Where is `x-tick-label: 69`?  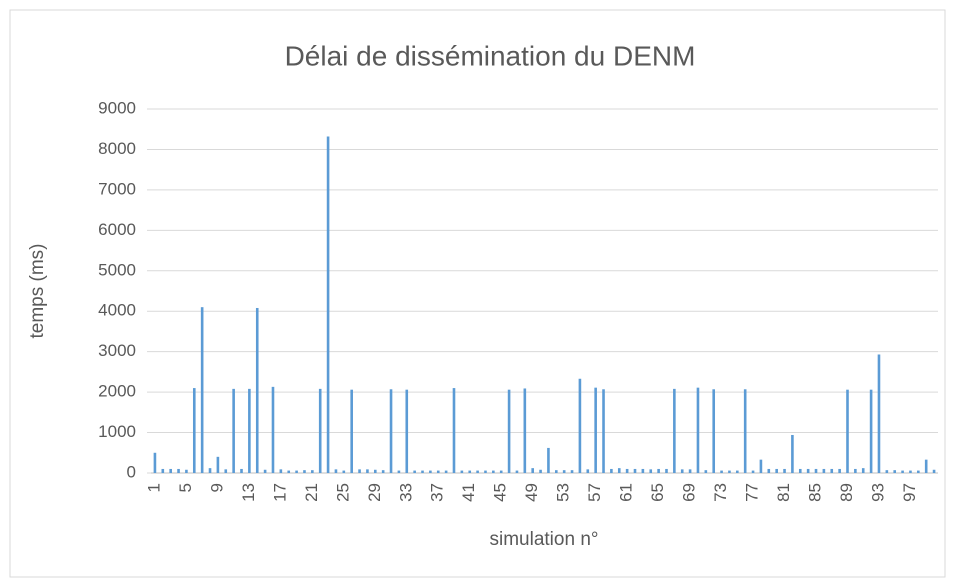
x-tick-label: 69 is located at coordinates (689, 492).